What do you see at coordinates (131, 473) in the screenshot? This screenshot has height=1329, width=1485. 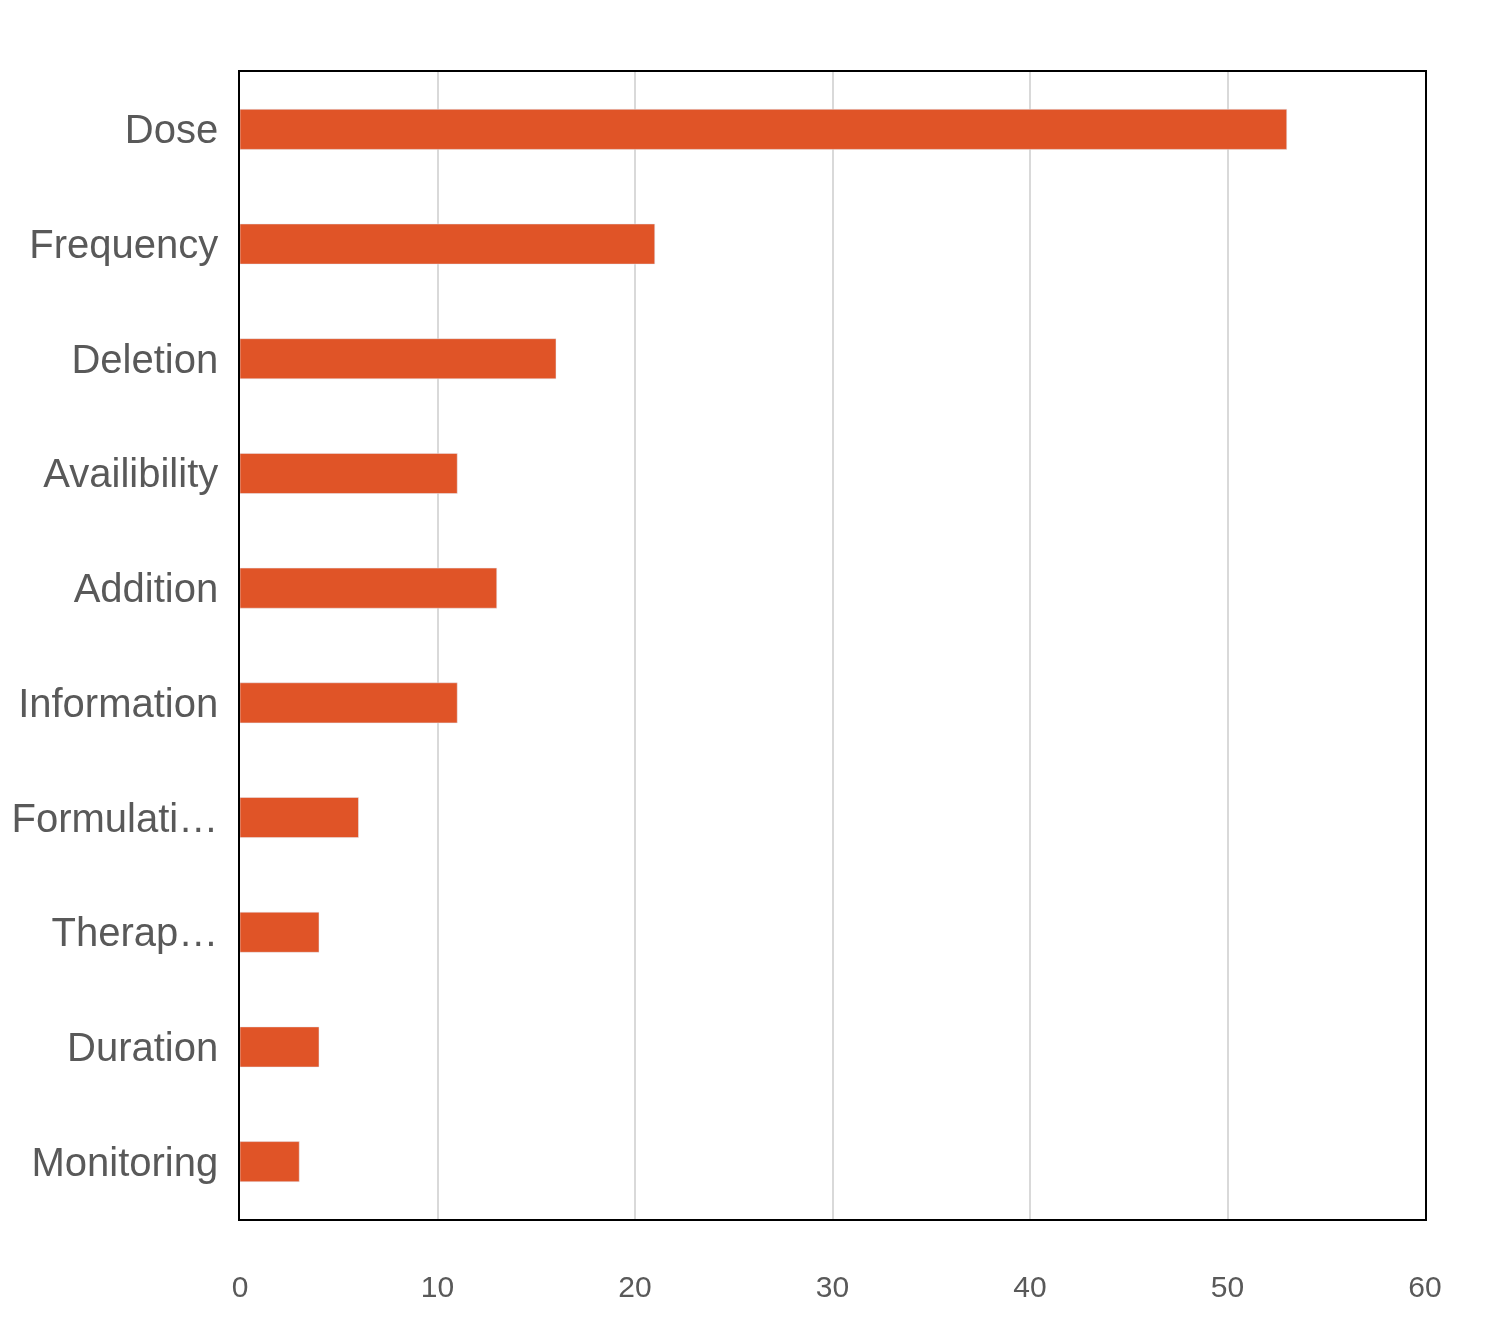 I see `y-tick-label: Availibility` at bounding box center [131, 473].